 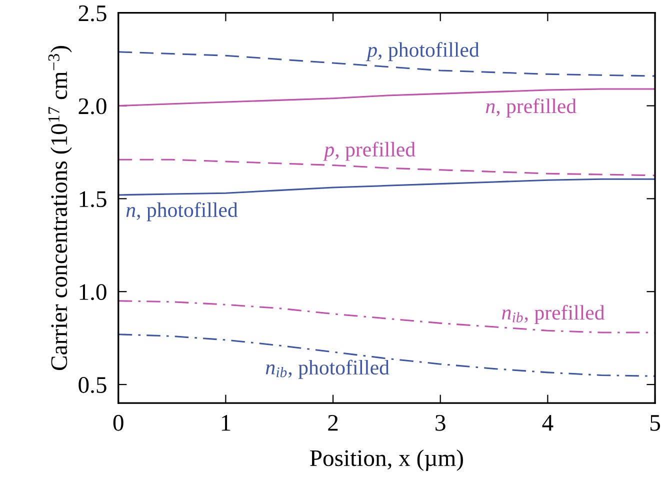 I want to click on x-tick-label: 3, so click(x=441, y=422).